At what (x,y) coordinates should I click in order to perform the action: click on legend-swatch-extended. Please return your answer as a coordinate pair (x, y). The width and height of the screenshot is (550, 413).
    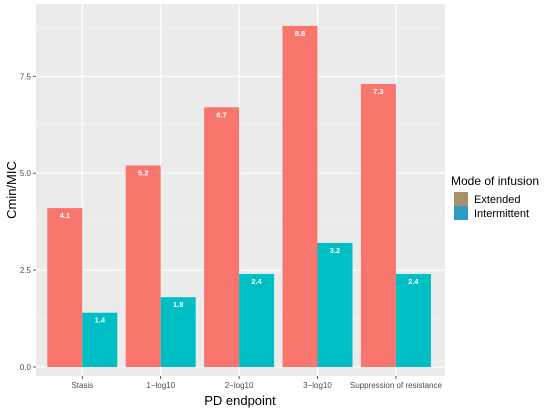
    Looking at the image, I should click on (461, 199).